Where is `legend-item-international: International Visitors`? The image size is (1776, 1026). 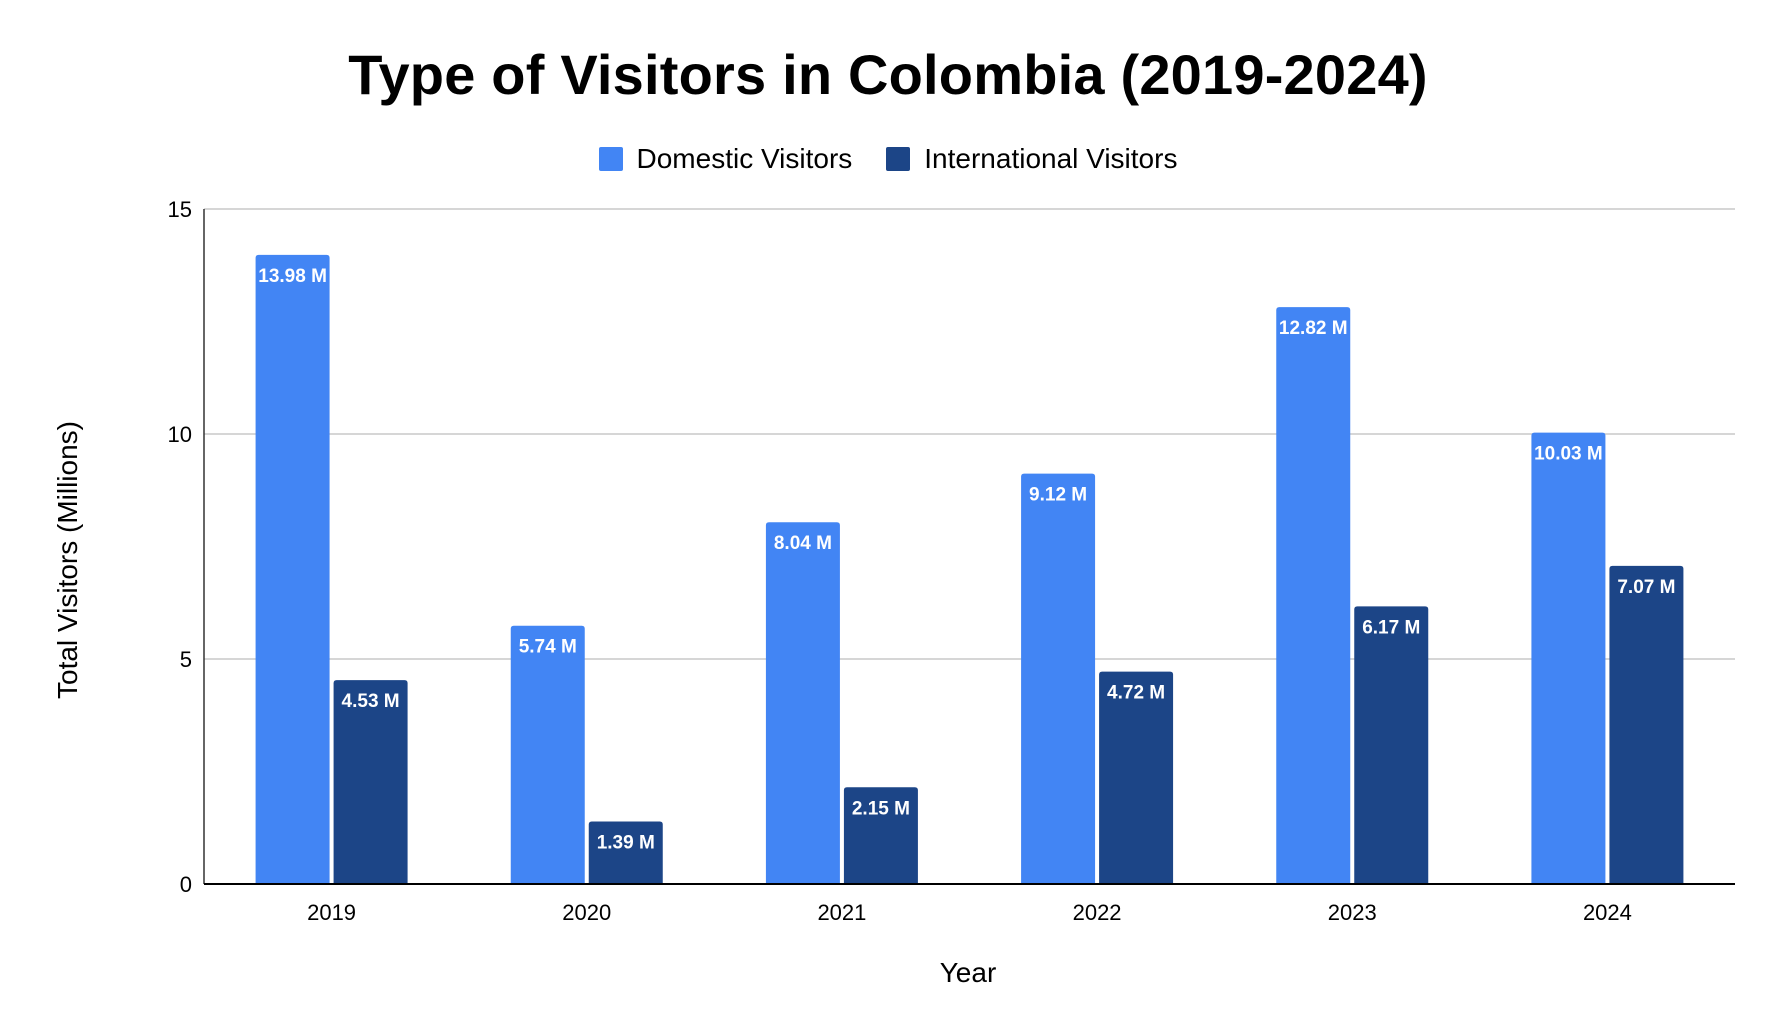
legend-item-international: International Visitors is located at coordinates (1031, 159).